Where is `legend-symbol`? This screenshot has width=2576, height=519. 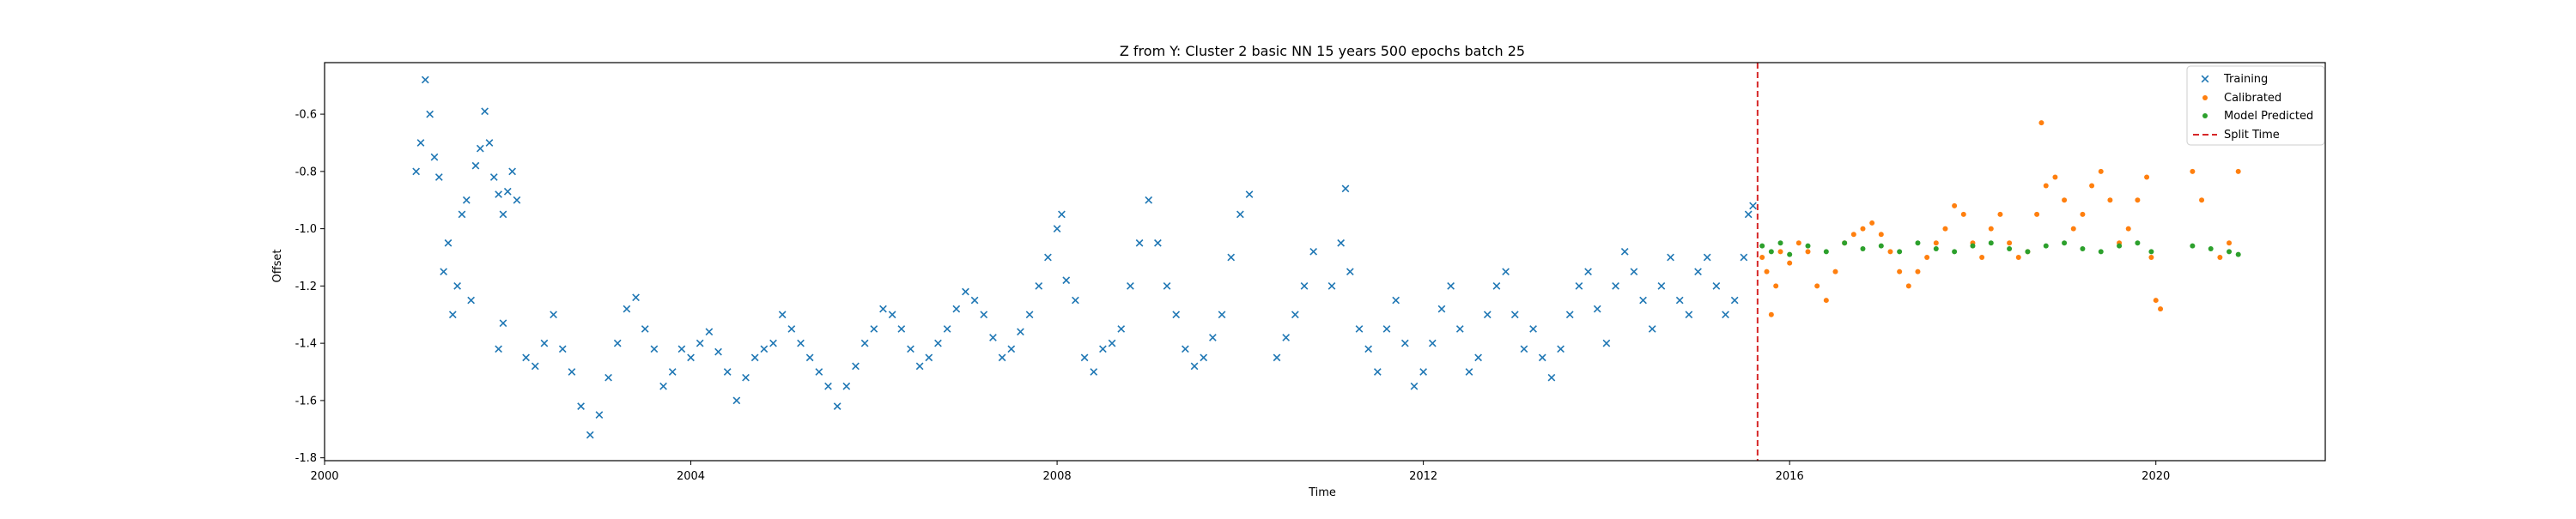 legend-symbol is located at coordinates (2205, 97).